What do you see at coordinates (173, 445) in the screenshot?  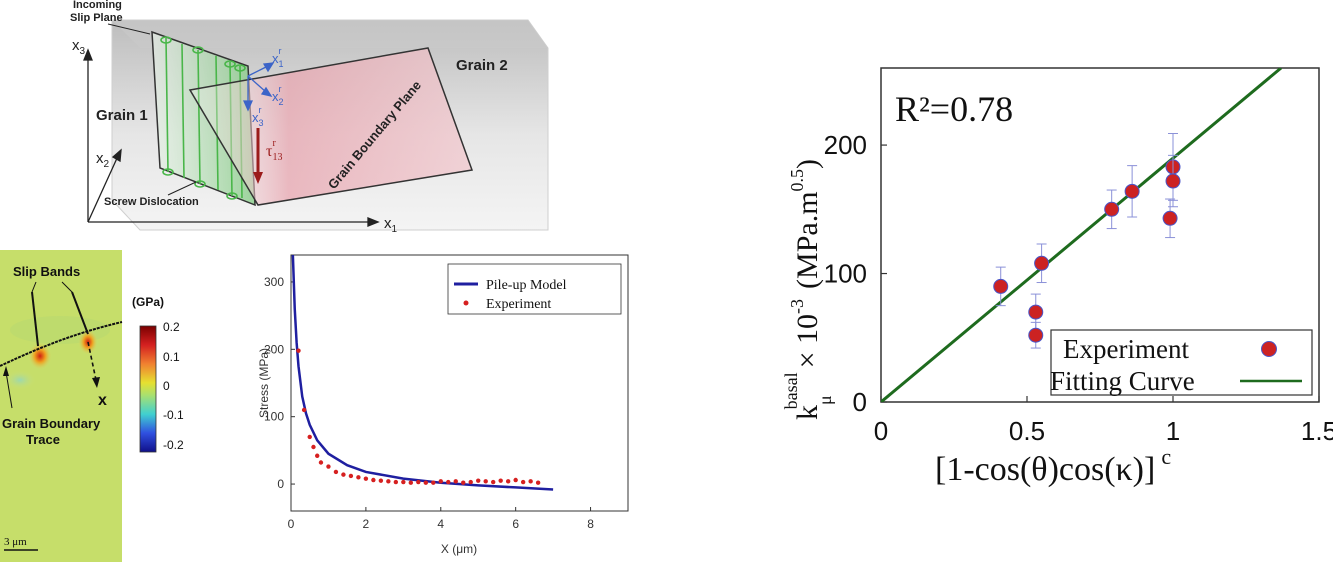 I see `colorbar-tick: -0.2` at bounding box center [173, 445].